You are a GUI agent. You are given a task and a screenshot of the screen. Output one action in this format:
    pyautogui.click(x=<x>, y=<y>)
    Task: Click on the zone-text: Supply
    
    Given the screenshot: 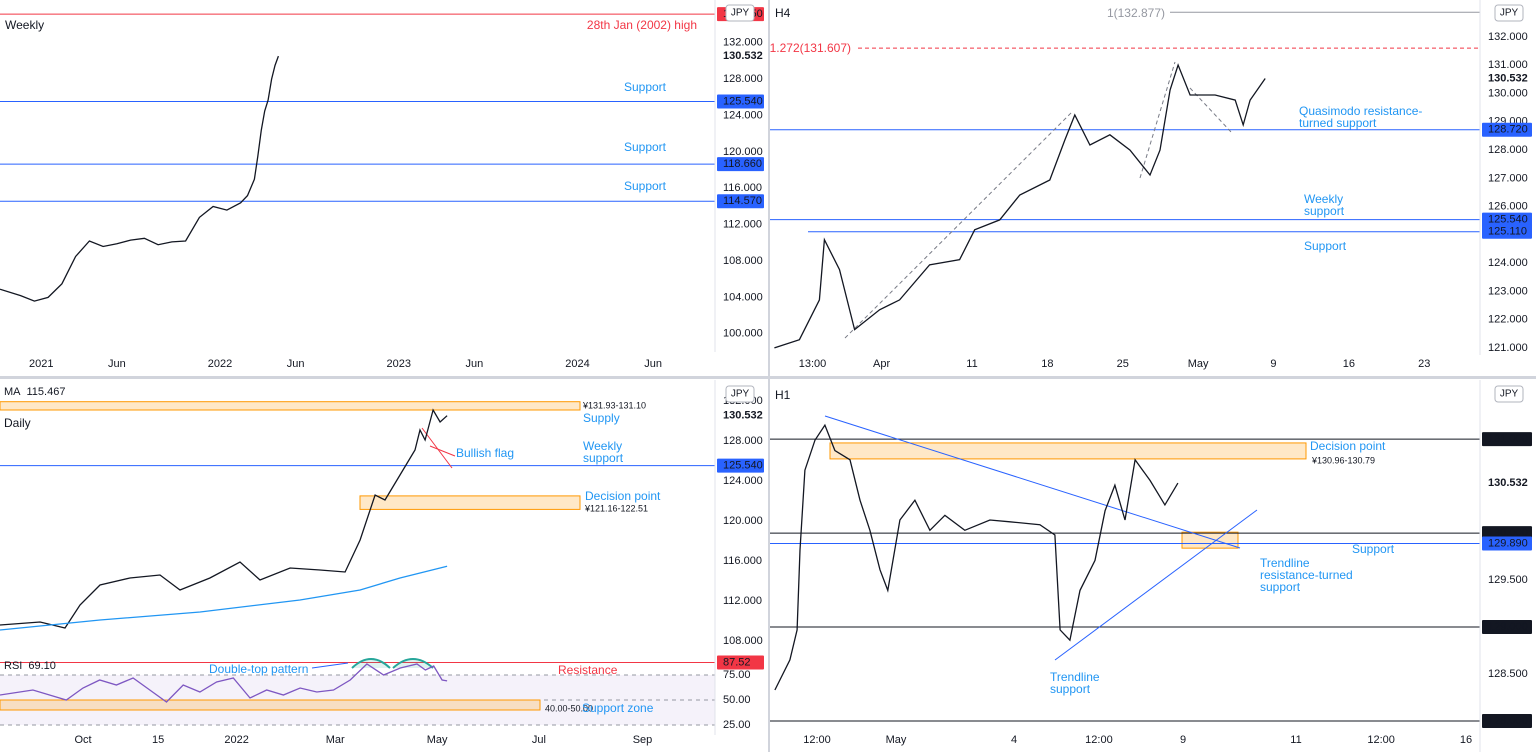 What is the action you would take?
    pyautogui.click(x=601, y=418)
    